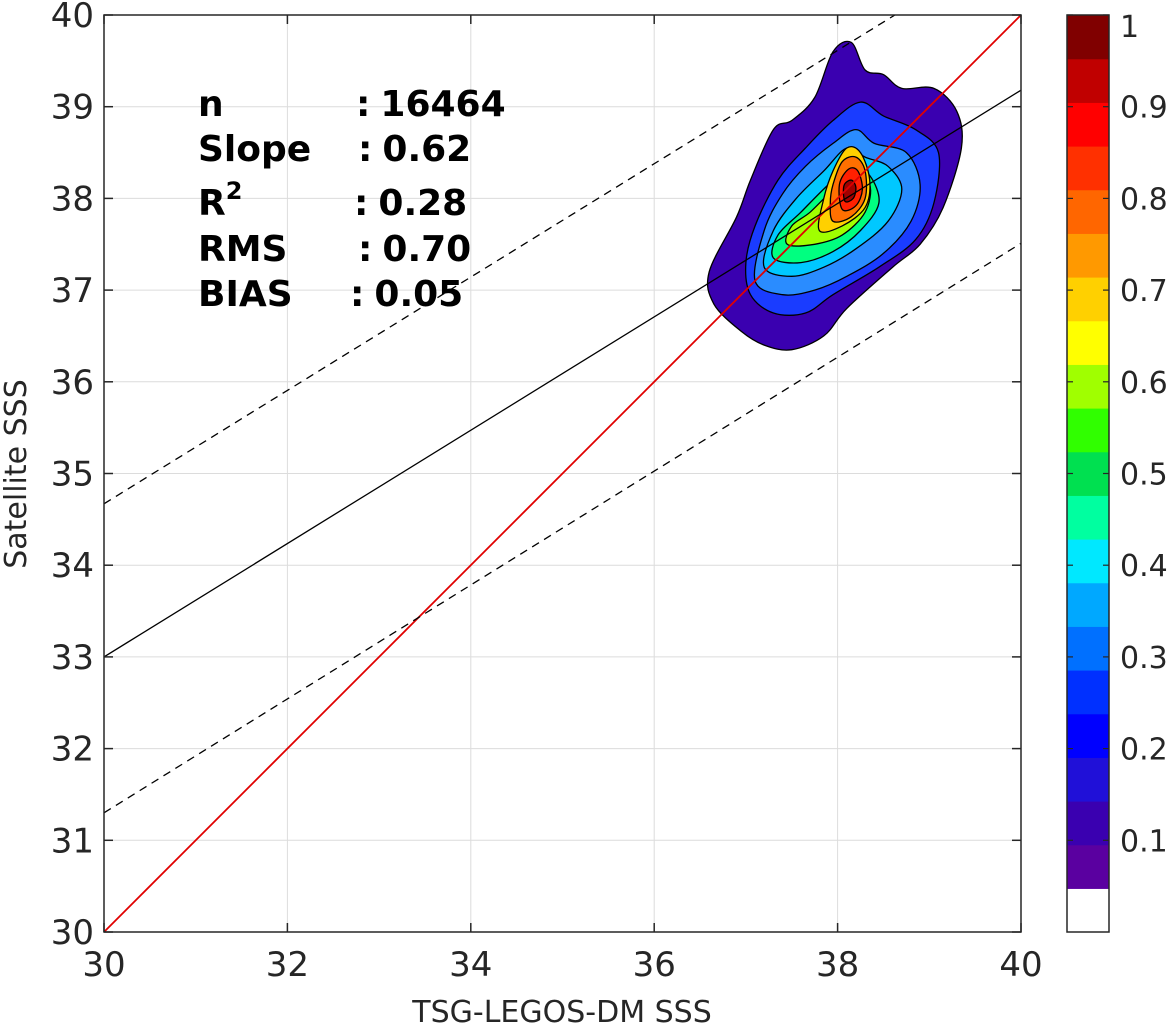  Describe the element at coordinates (72, 841) in the screenshot. I see `y-tick-label: 31` at that location.